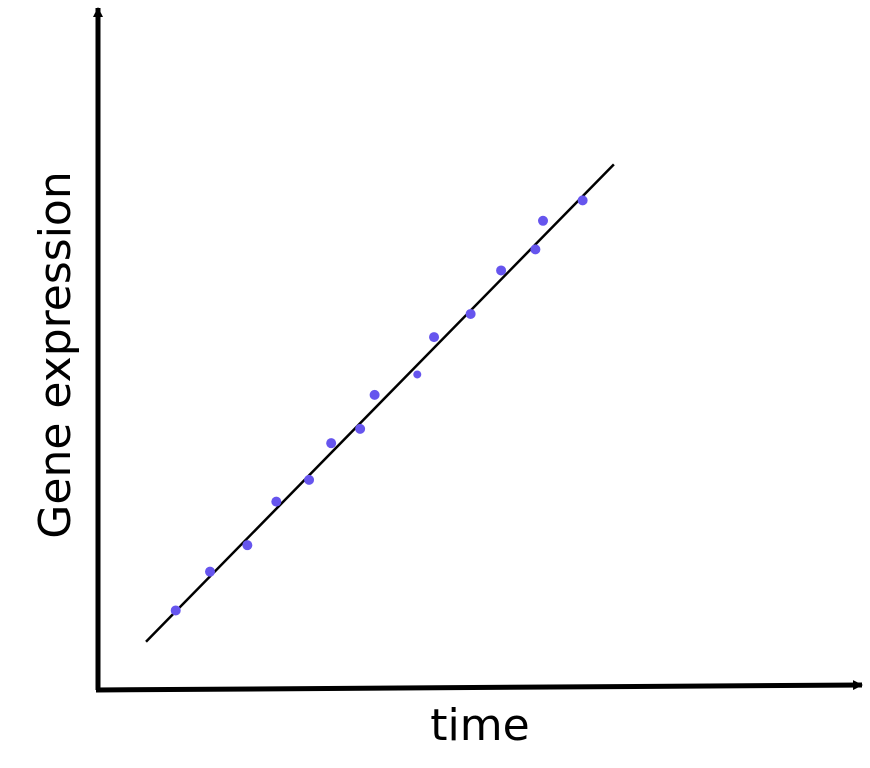 The height and width of the screenshot is (768, 870). Describe the element at coordinates (55, 354) in the screenshot. I see `y-axis-label: Gene expression` at that location.